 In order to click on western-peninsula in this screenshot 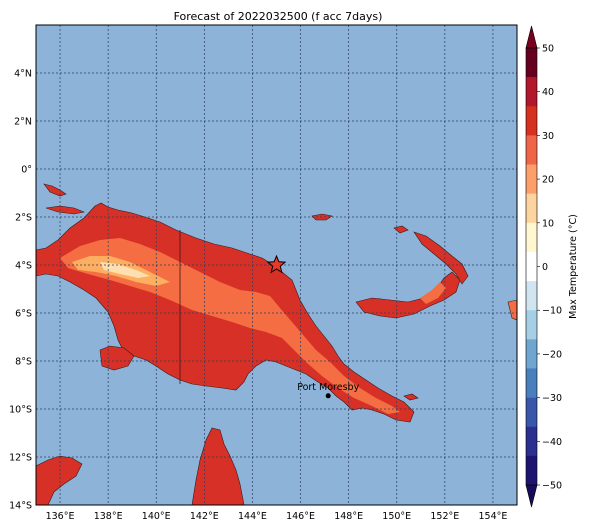, I will do `click(117, 358)`.